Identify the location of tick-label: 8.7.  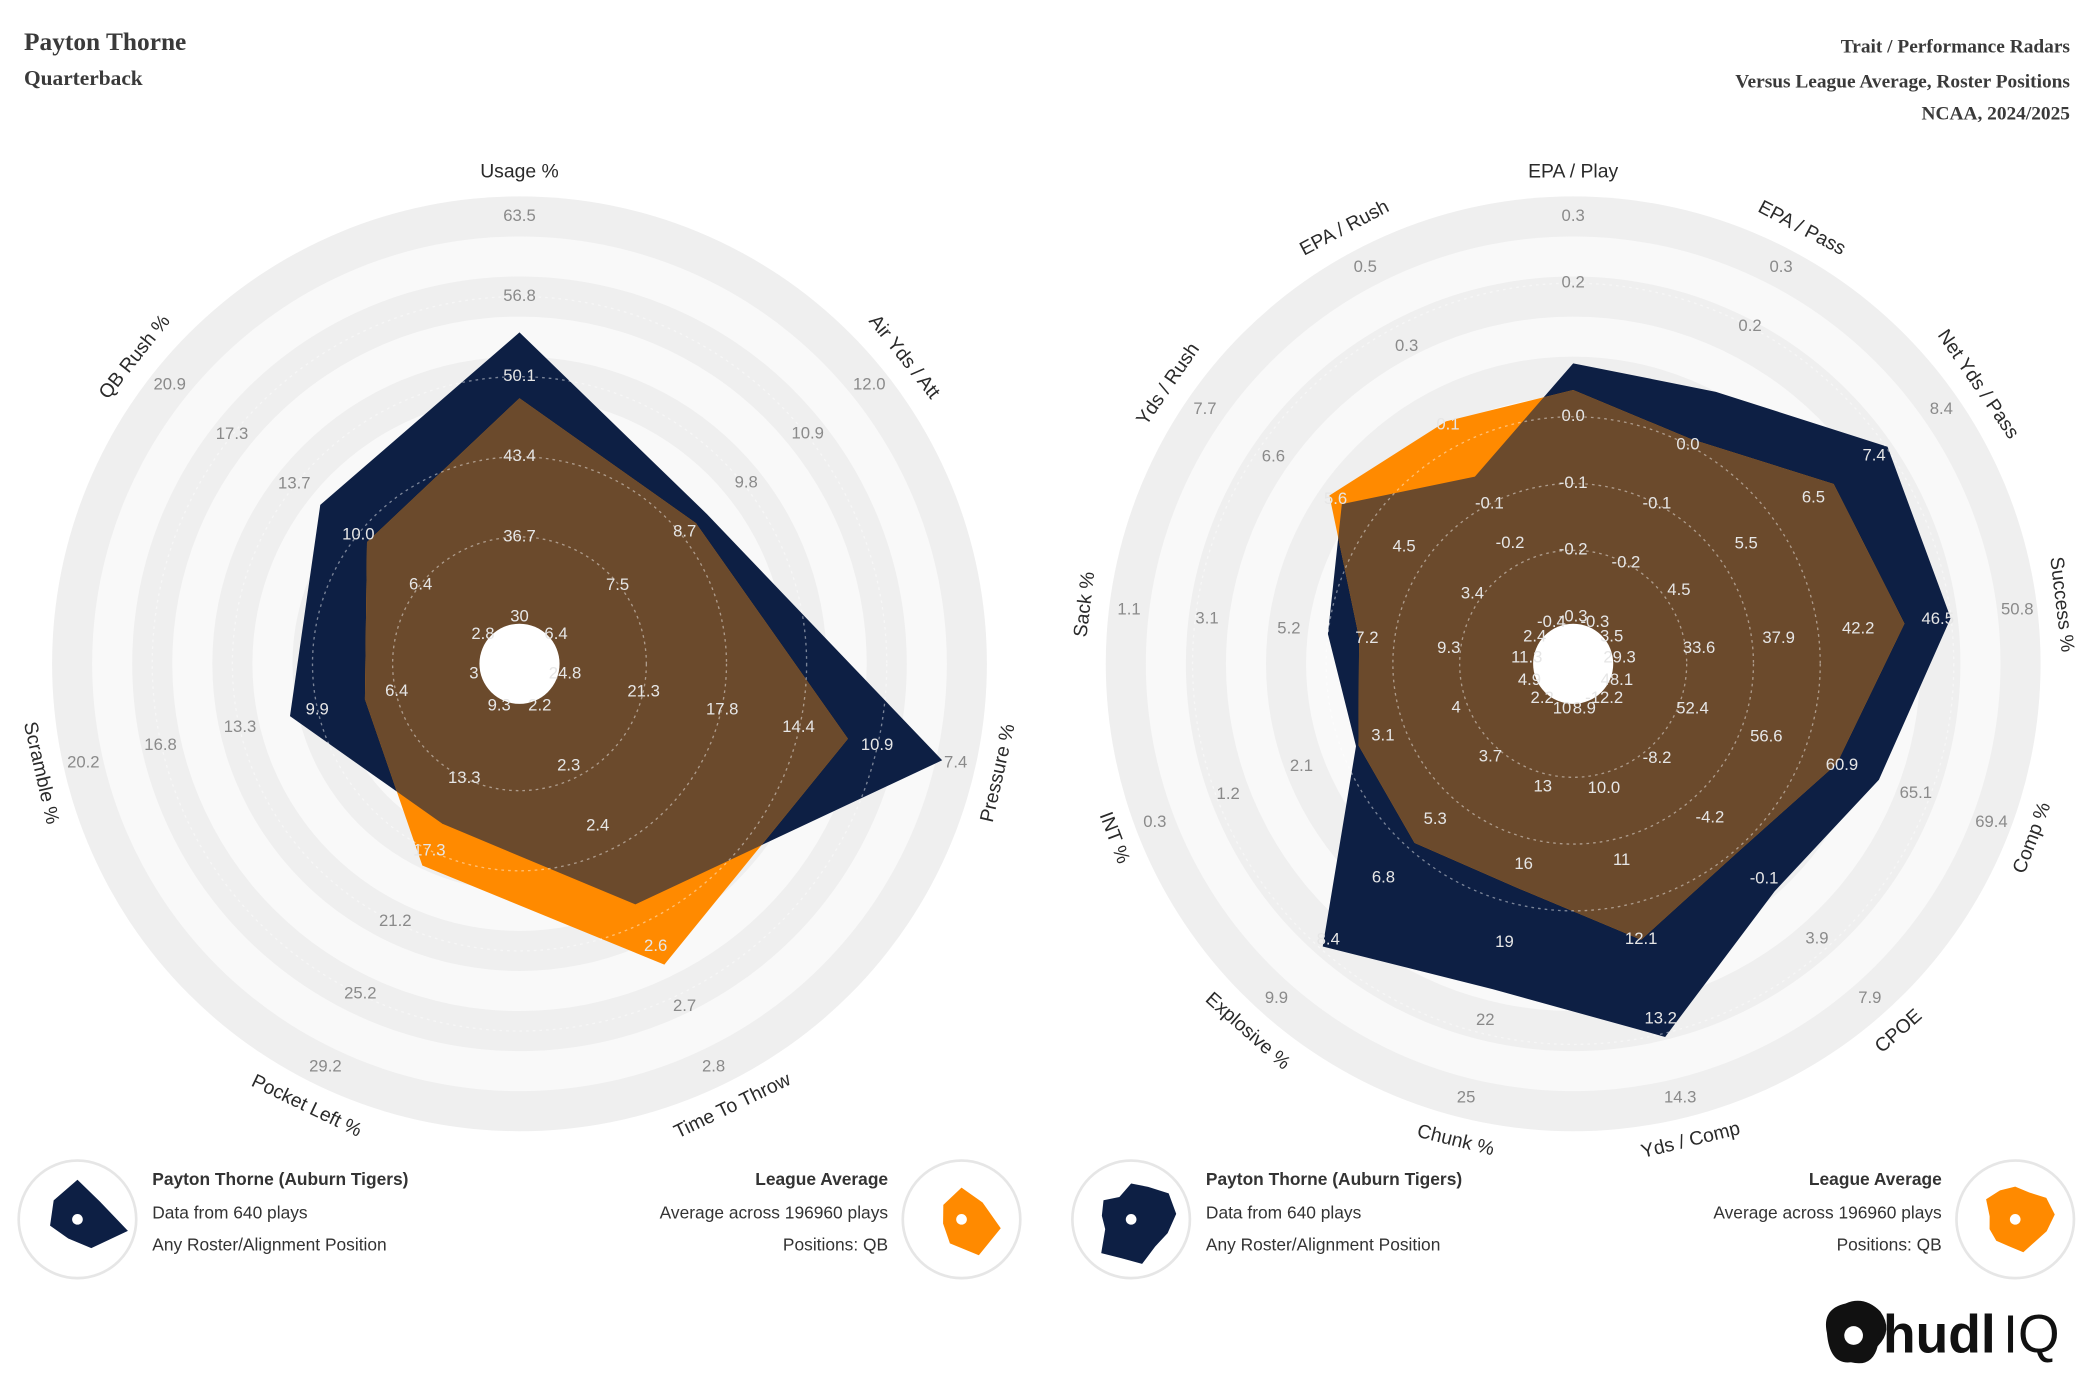
(684, 530).